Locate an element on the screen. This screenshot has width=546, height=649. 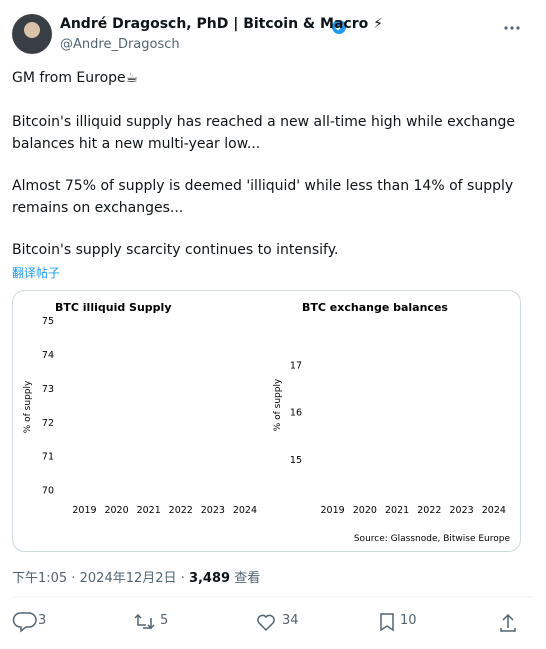
chart-title: BTC exchange balances is located at coordinates (375, 307).